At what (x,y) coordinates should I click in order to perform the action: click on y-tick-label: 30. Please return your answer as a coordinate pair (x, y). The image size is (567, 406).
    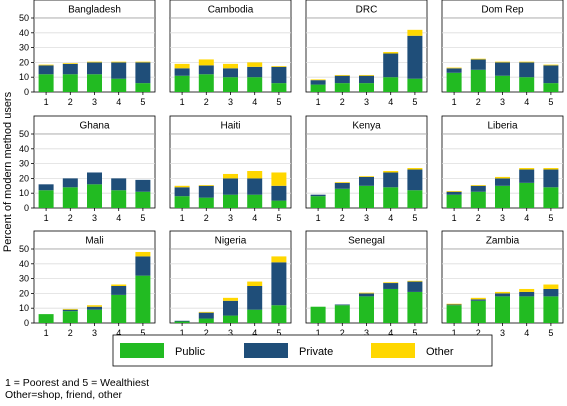
    Looking at the image, I should click on (24, 279).